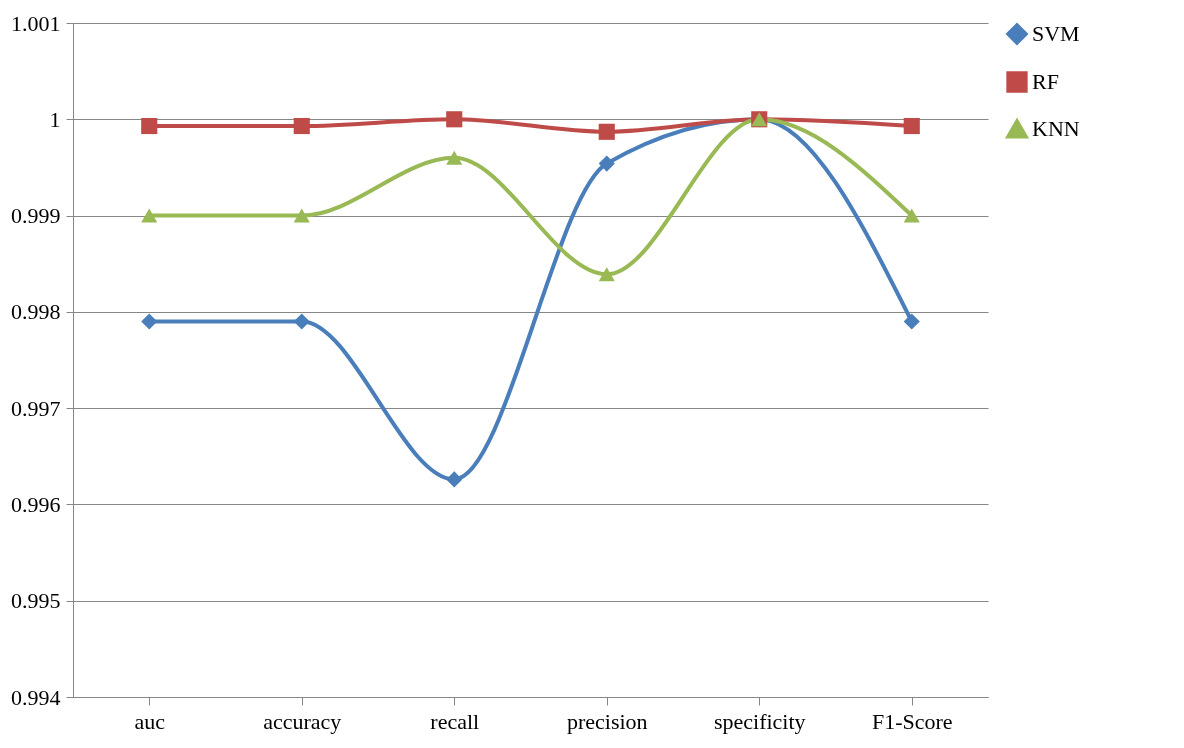 This screenshot has height=748, width=1184. I want to click on y-tick-label: 0.994, so click(36, 697).